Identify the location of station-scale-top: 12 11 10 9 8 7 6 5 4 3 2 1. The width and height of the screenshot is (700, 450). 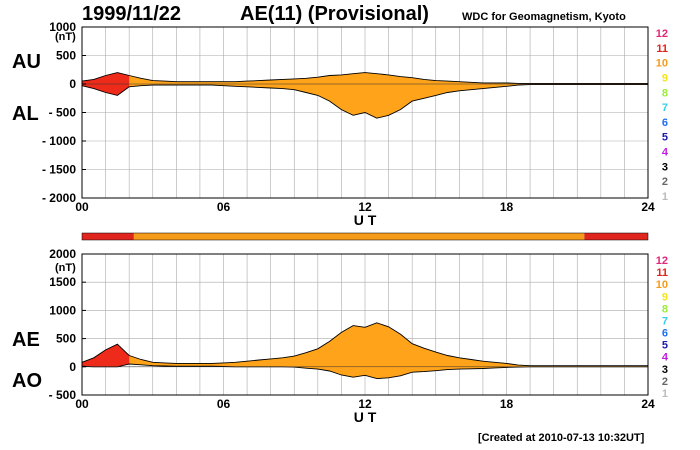
(662, 115).